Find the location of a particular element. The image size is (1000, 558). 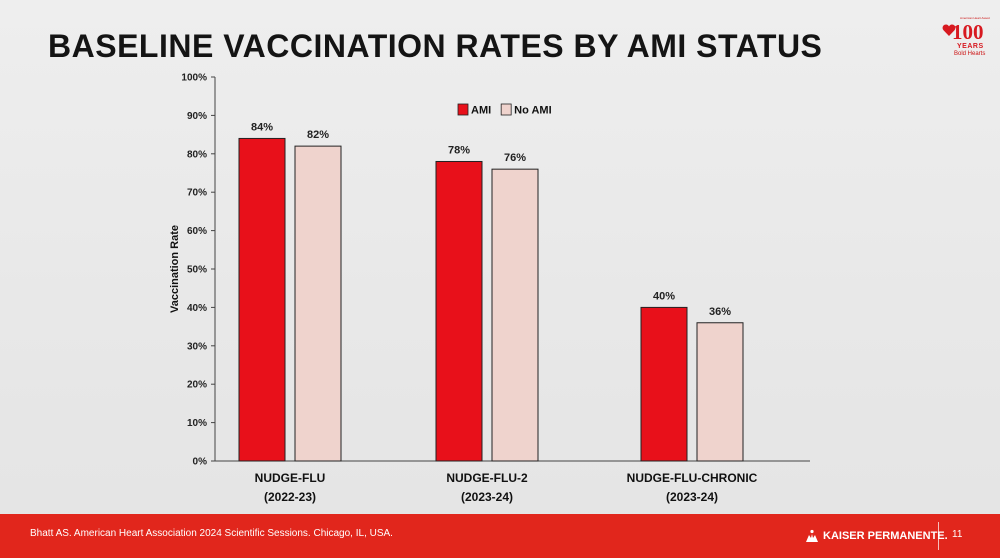

y-axis-label: Vaccination Rate is located at coordinates (175, 269).